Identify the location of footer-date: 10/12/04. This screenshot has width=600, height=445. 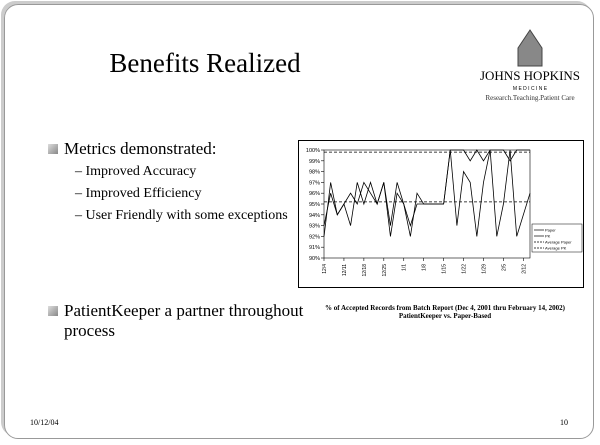
(44, 422).